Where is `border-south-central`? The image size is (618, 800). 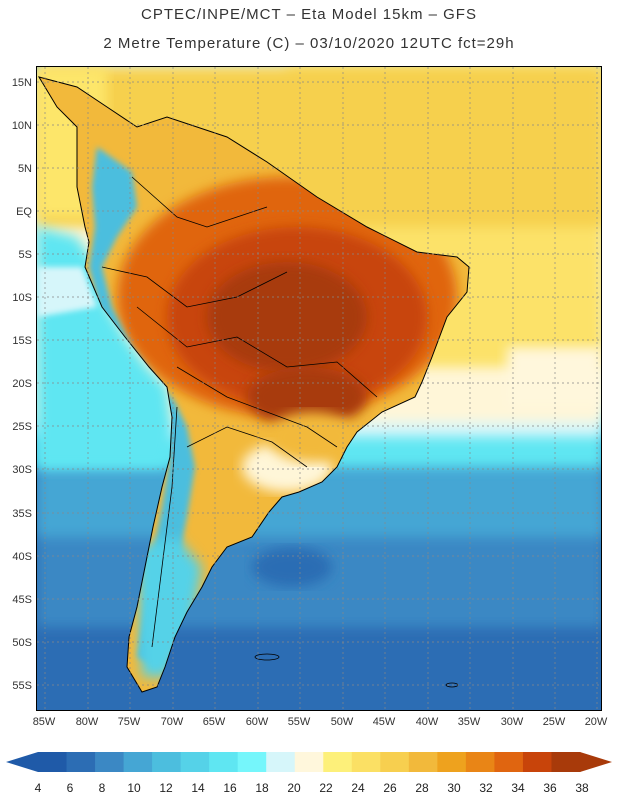 border-south-central is located at coordinates (257, 407).